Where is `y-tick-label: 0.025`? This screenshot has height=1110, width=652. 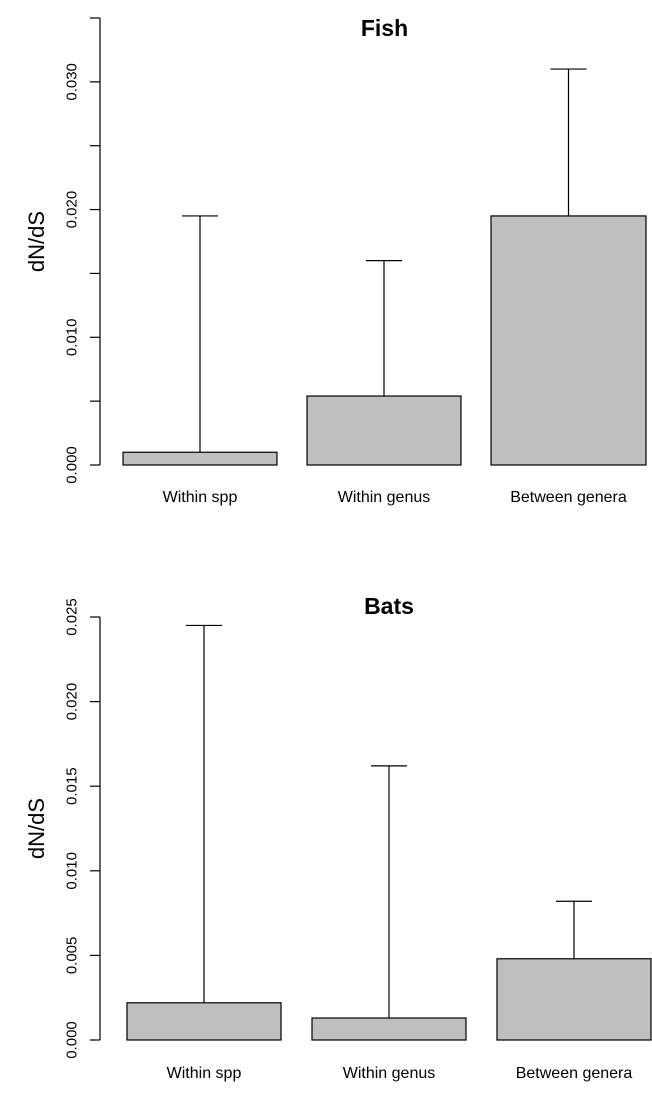 y-tick-label: 0.025 is located at coordinates (72, 617).